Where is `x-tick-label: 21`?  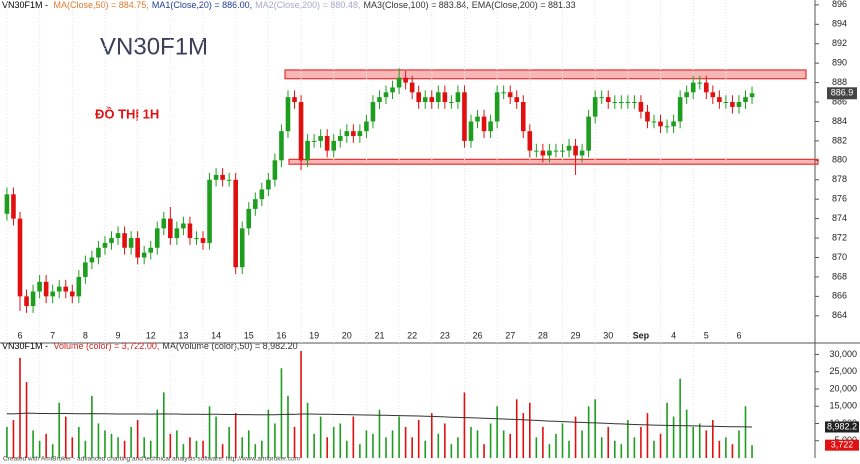
x-tick-label: 21 is located at coordinates (379, 335).